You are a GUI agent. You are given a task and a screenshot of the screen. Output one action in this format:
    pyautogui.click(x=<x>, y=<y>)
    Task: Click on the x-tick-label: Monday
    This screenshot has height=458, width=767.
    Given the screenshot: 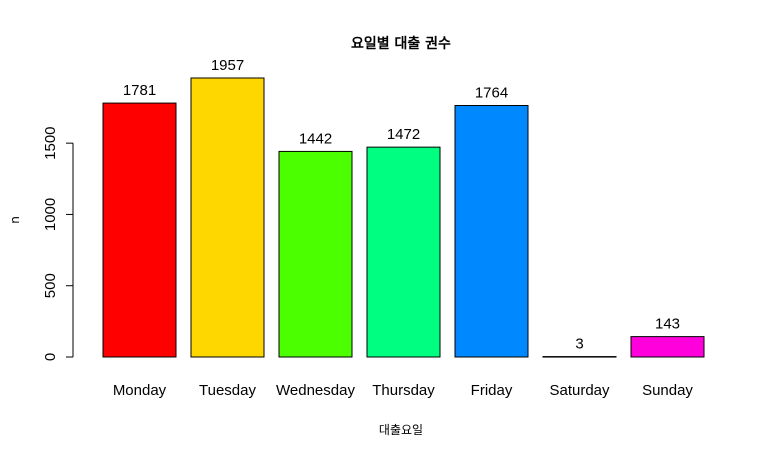 What is the action you would take?
    pyautogui.click(x=140, y=390)
    